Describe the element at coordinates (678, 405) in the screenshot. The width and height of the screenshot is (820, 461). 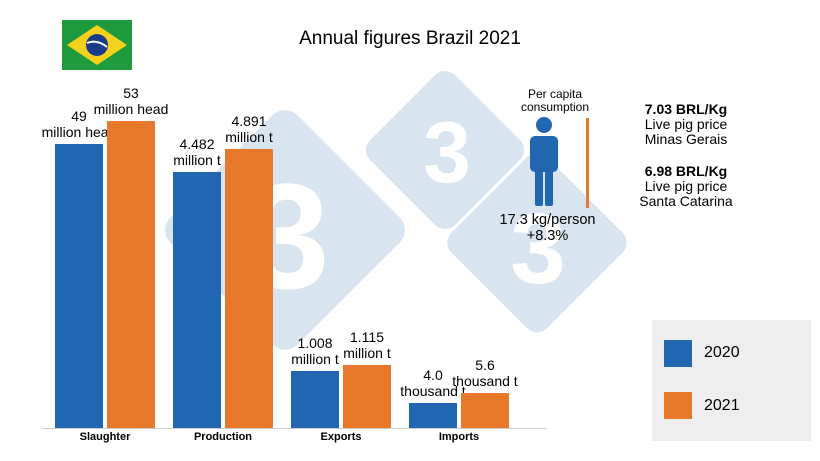
I see `legend-swatch-2021` at that location.